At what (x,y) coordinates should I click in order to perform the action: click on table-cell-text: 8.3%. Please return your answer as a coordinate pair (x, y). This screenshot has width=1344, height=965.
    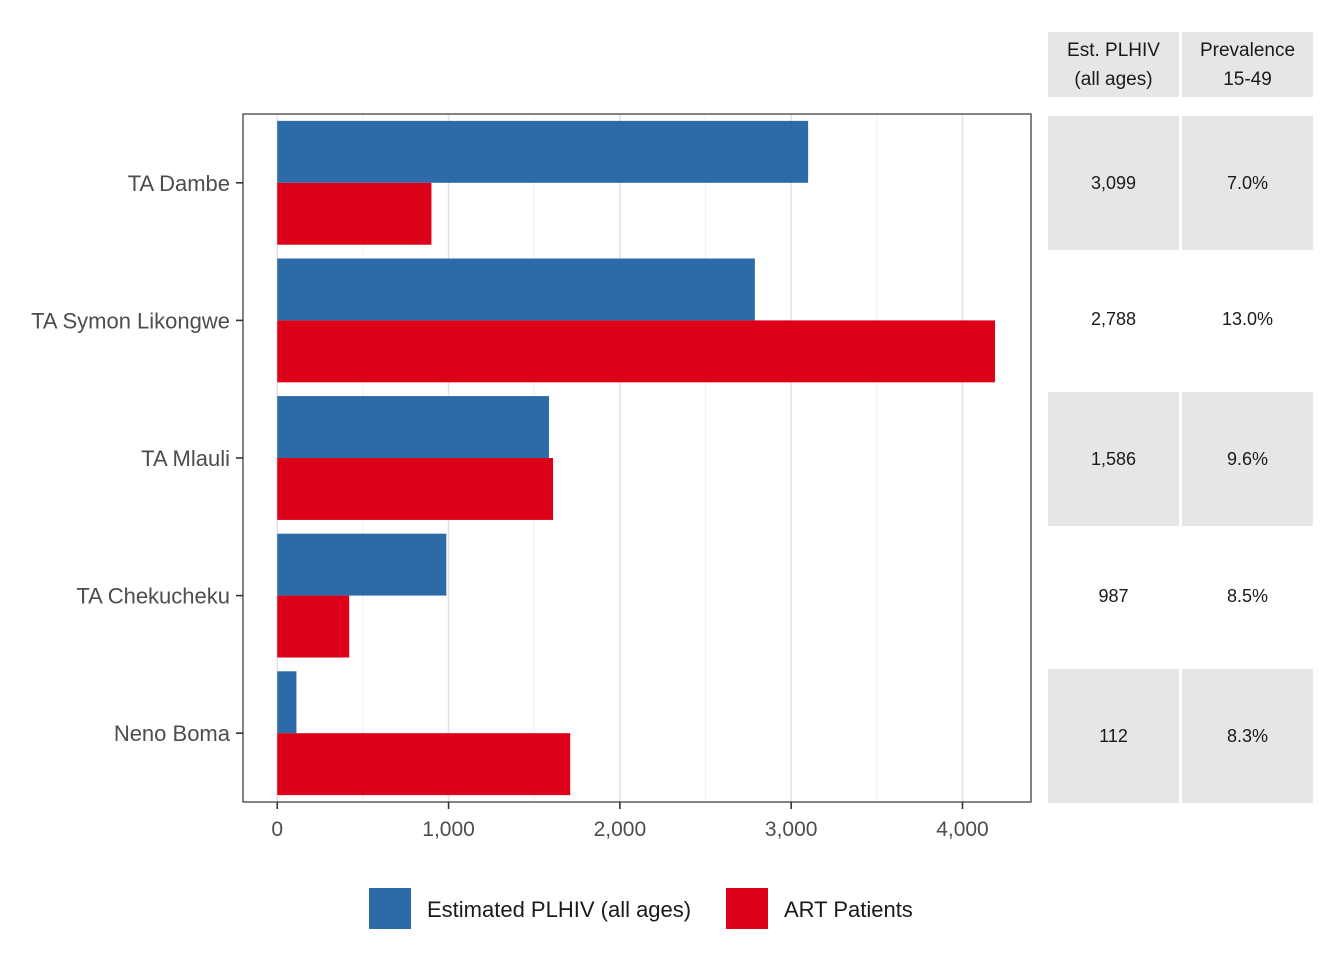
    Looking at the image, I should click on (1247, 736).